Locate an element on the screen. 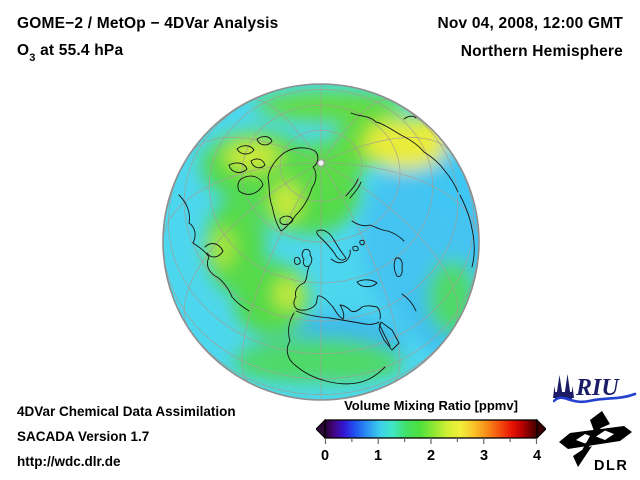  page-title: GOME−2 / MetOp − 4DVar Analysis is located at coordinates (148, 23).